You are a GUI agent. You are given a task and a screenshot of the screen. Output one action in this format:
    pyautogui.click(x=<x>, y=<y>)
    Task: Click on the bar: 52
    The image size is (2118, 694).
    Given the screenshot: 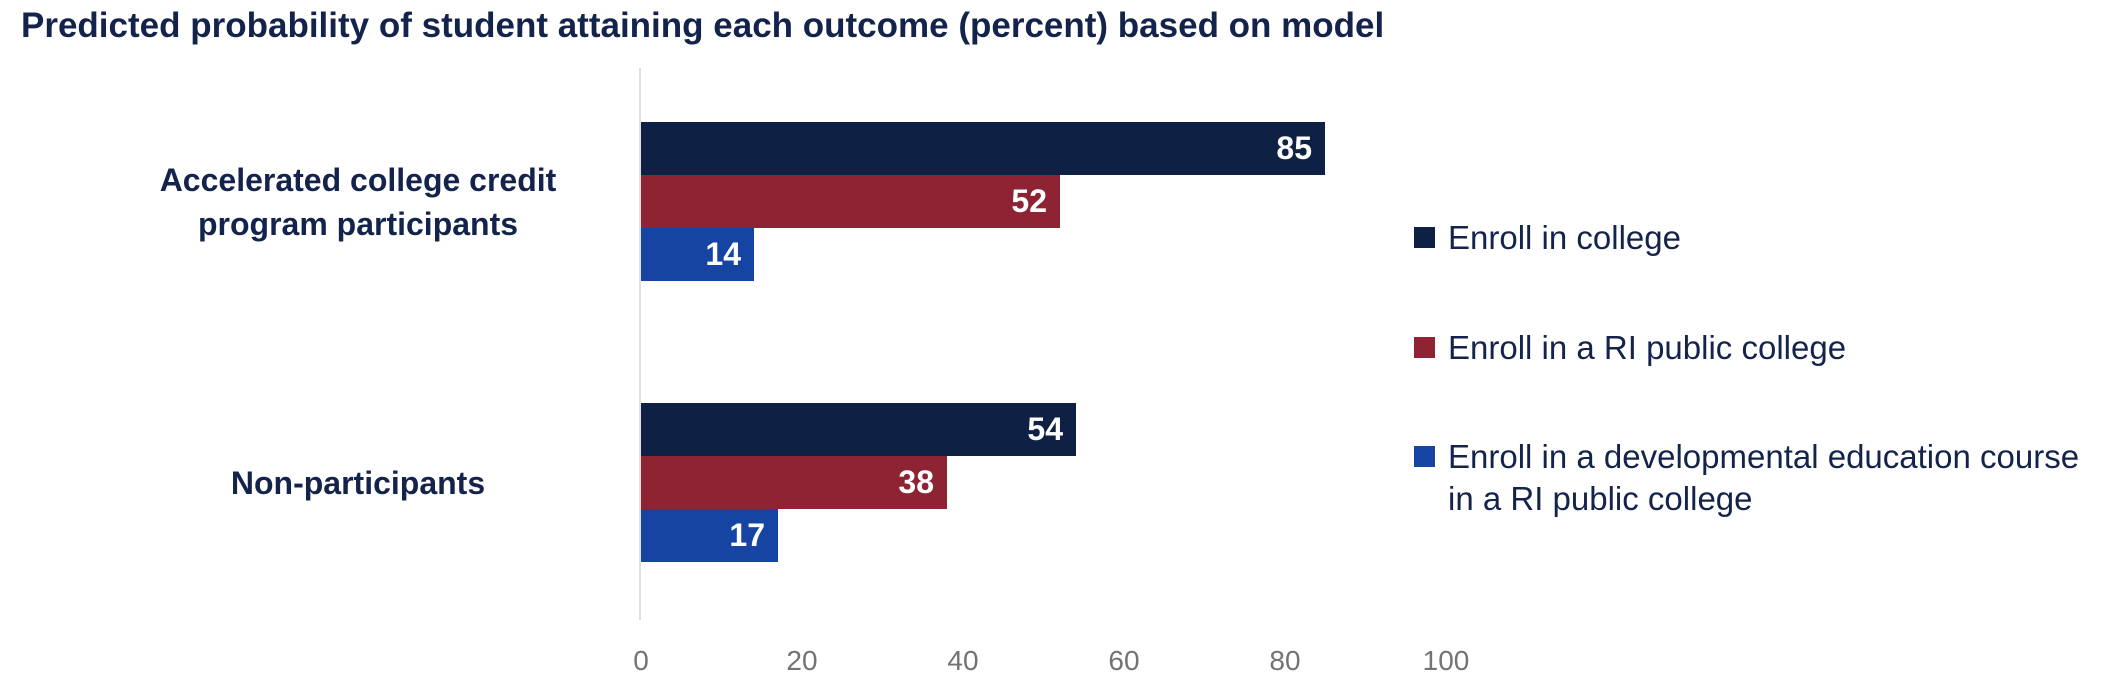 What is the action you would take?
    pyautogui.click(x=850, y=201)
    